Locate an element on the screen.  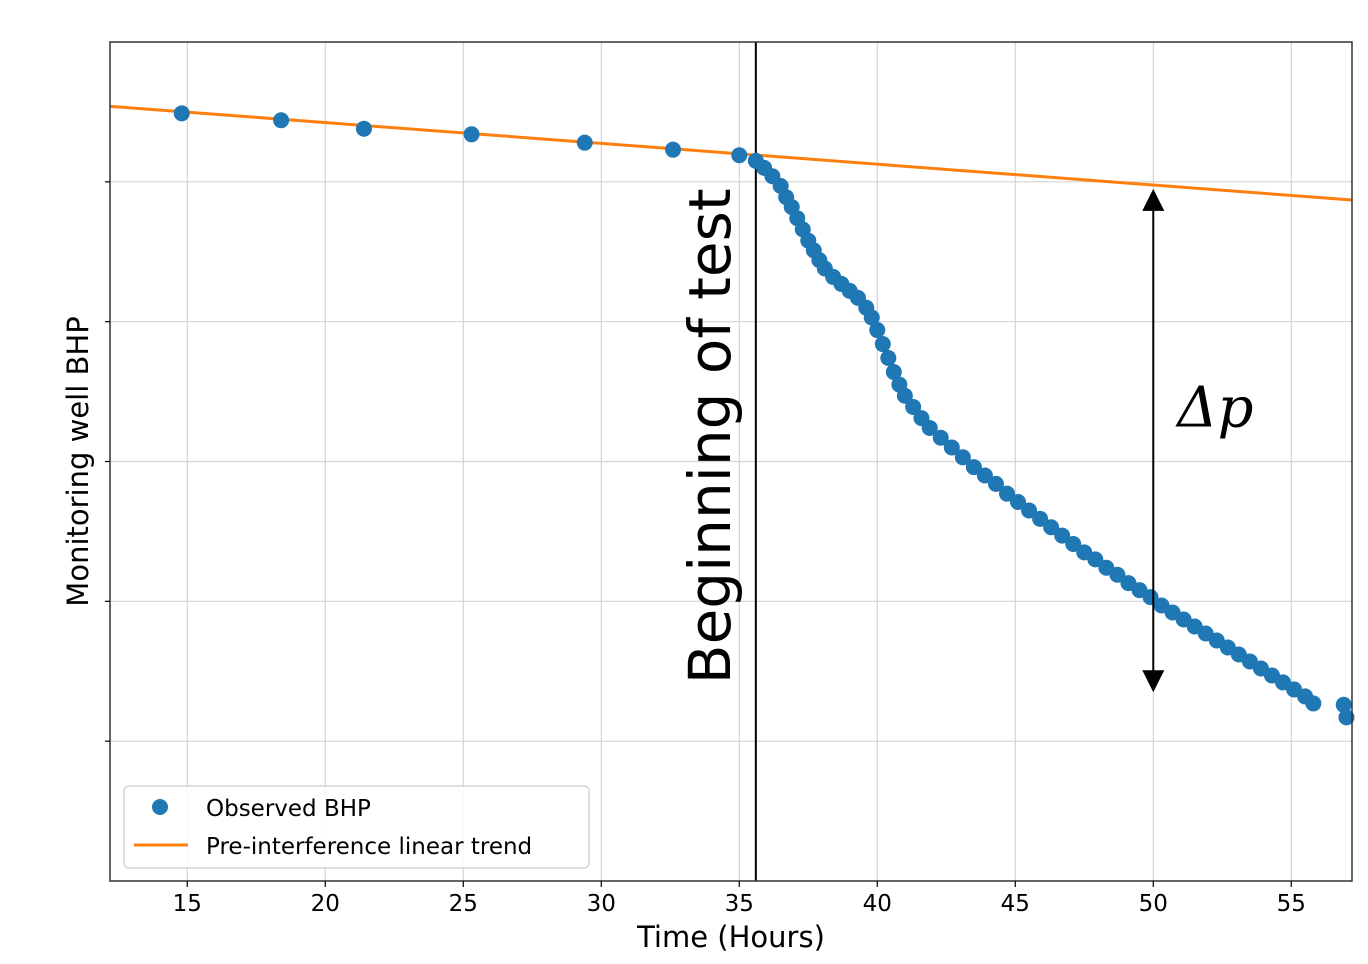
y-axis-label: Monitoring well BHP is located at coordinates (78, 461).